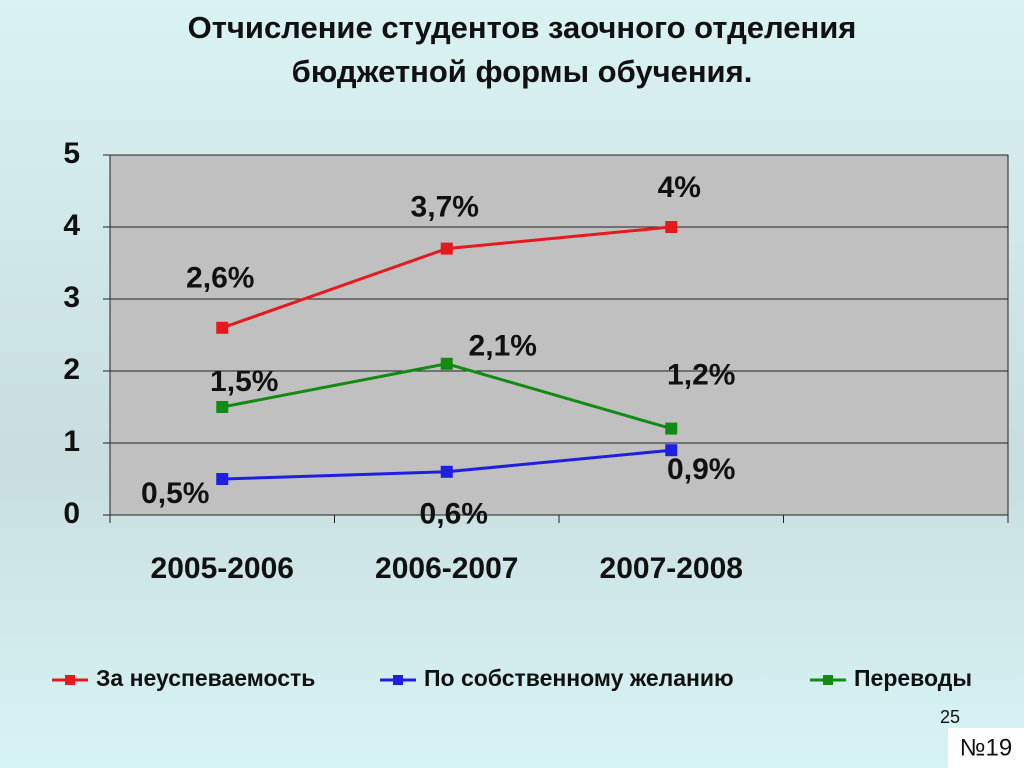 The width and height of the screenshot is (1024, 768). Describe the element at coordinates (205, 678) in the screenshot. I see `legend-label: За неуспеваемость` at that location.